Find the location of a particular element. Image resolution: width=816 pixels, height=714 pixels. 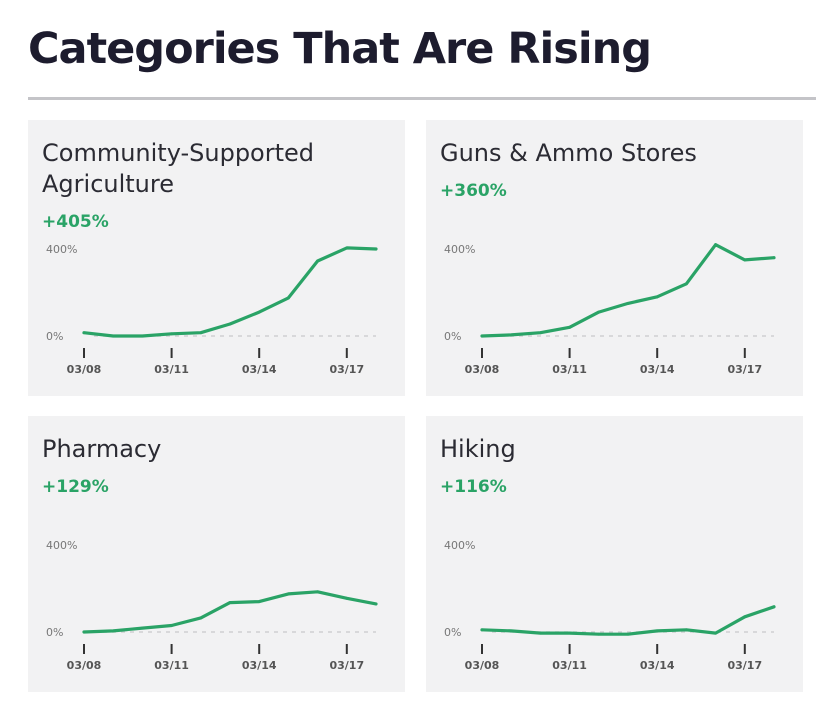

panel-change: +129% is located at coordinates (75, 487).